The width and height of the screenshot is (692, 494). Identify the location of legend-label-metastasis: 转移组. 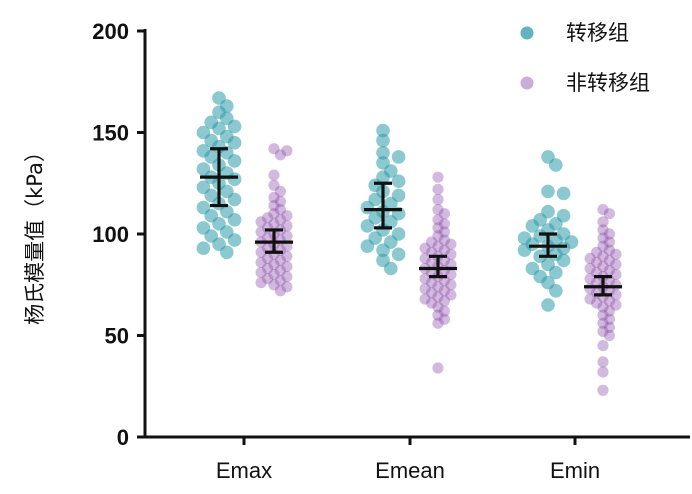
(597, 33).